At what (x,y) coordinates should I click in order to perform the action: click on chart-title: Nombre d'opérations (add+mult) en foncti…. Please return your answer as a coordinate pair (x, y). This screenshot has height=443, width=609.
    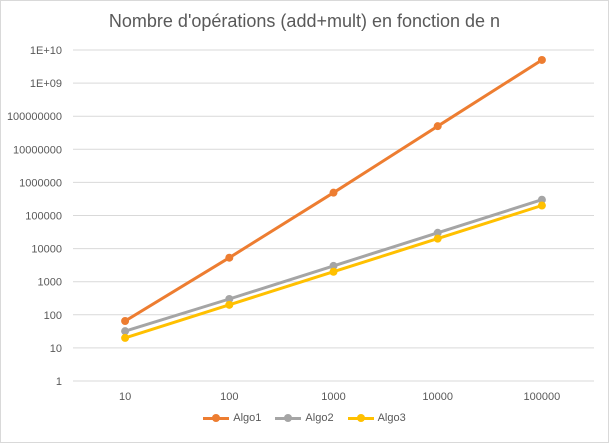
    Looking at the image, I should click on (304, 21).